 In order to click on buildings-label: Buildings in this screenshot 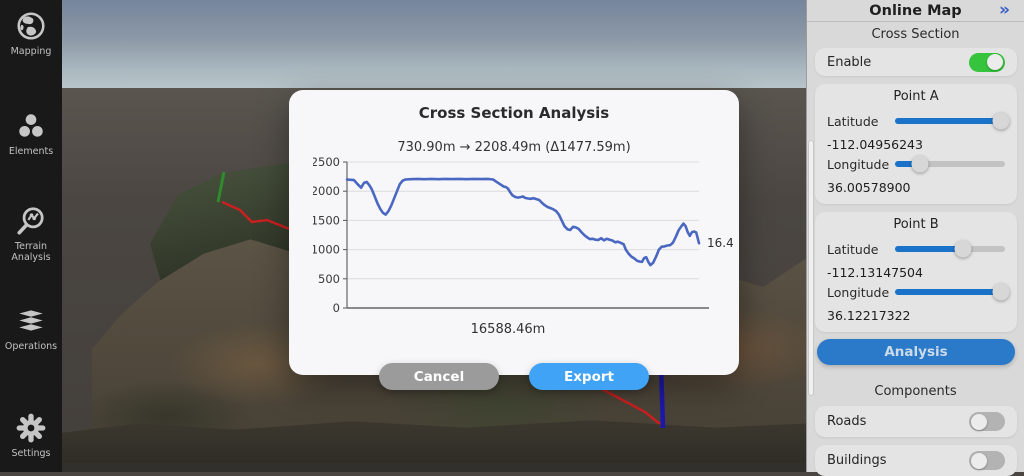, I will do `click(857, 460)`.